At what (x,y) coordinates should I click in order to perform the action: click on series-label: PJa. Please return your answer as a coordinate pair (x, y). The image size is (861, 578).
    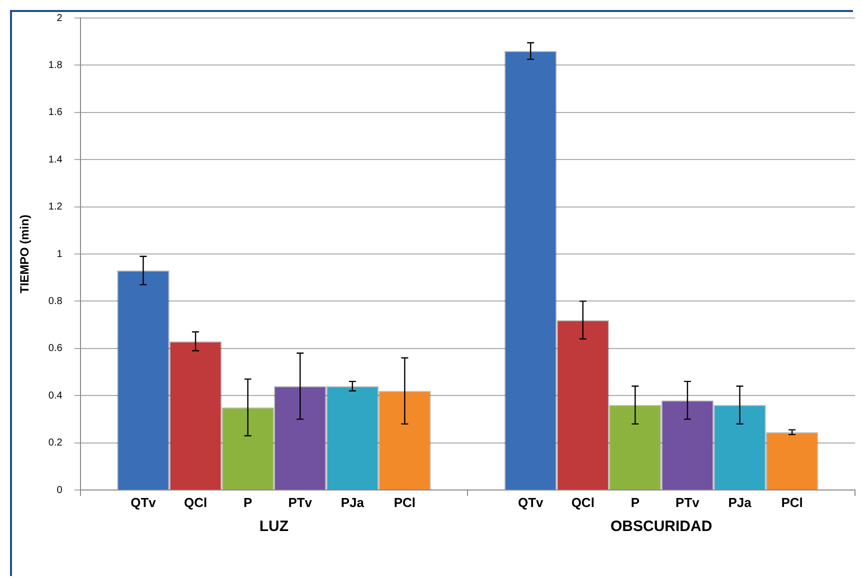
    Looking at the image, I should click on (352, 502).